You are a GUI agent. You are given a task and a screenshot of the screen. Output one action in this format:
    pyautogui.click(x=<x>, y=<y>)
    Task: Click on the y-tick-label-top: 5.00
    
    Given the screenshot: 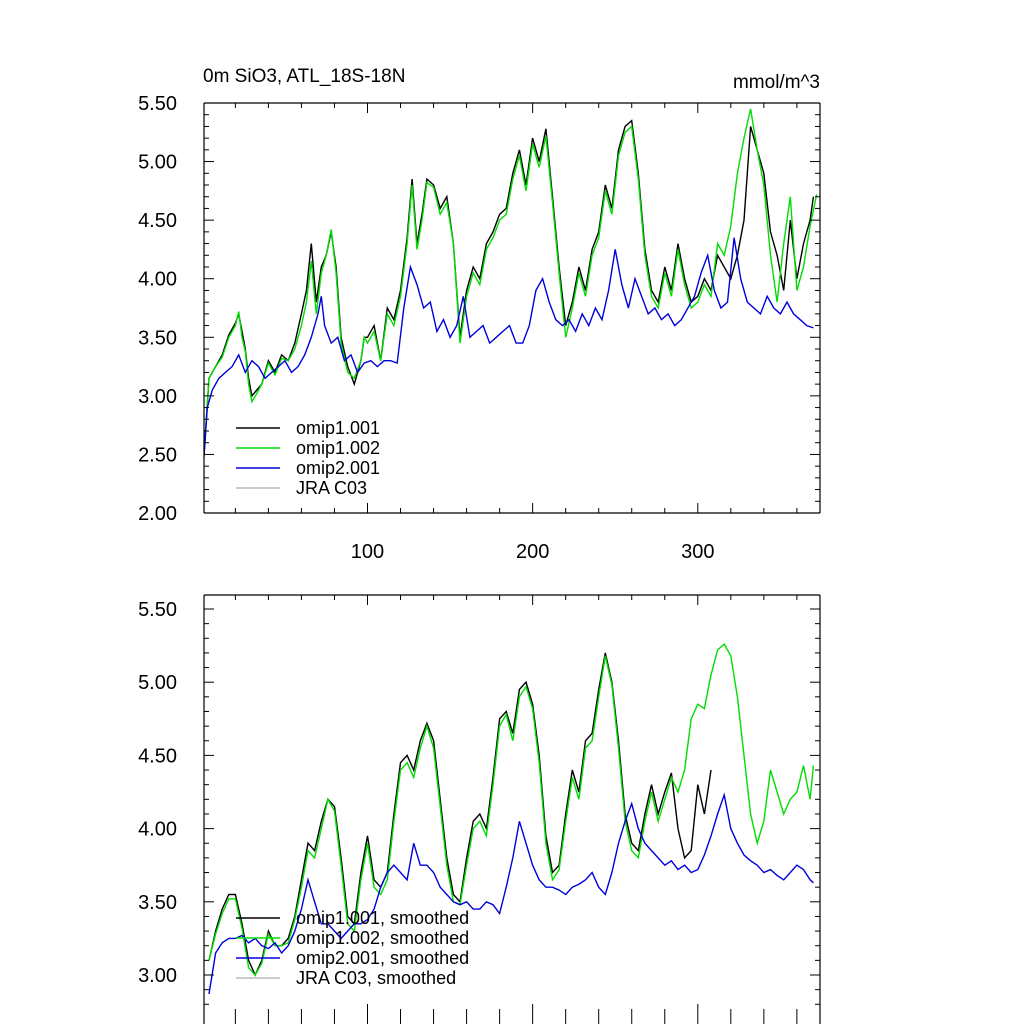 What is the action you would take?
    pyautogui.click(x=157, y=163)
    